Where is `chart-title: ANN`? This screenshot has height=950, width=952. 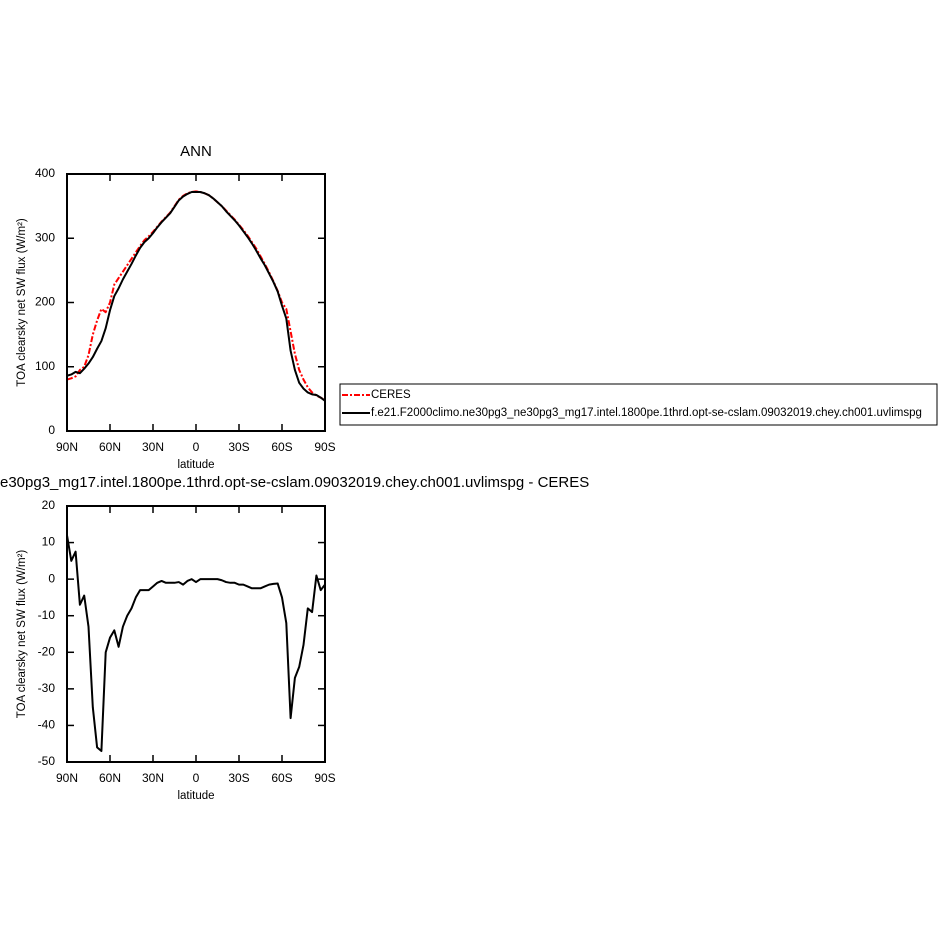
chart-title: ANN is located at coordinates (196, 151).